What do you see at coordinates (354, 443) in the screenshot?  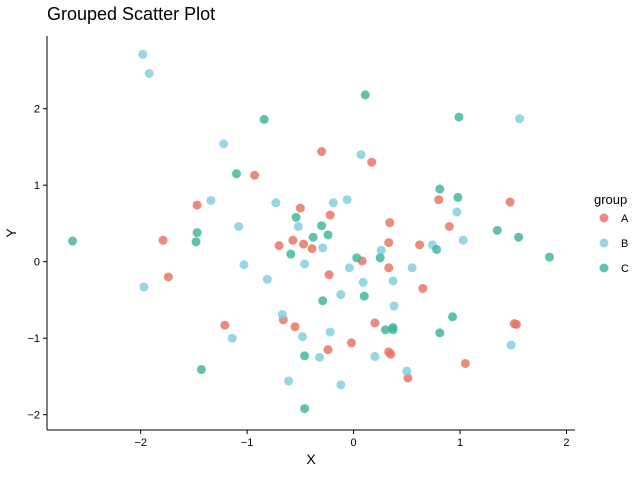 I see `x-tick-label: 0` at bounding box center [354, 443].